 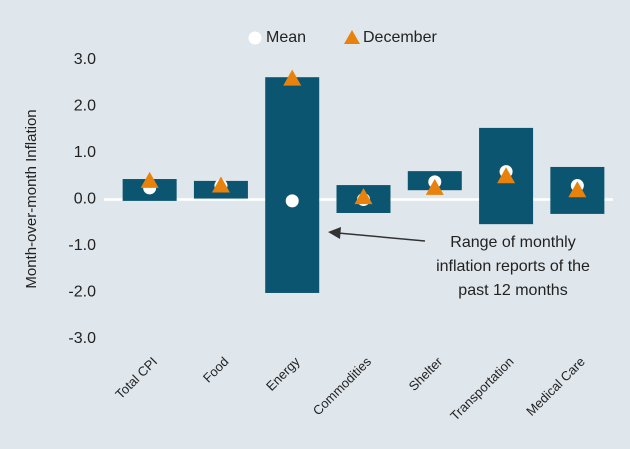 I want to click on y-tick-label: -1.0, so click(x=82, y=245).